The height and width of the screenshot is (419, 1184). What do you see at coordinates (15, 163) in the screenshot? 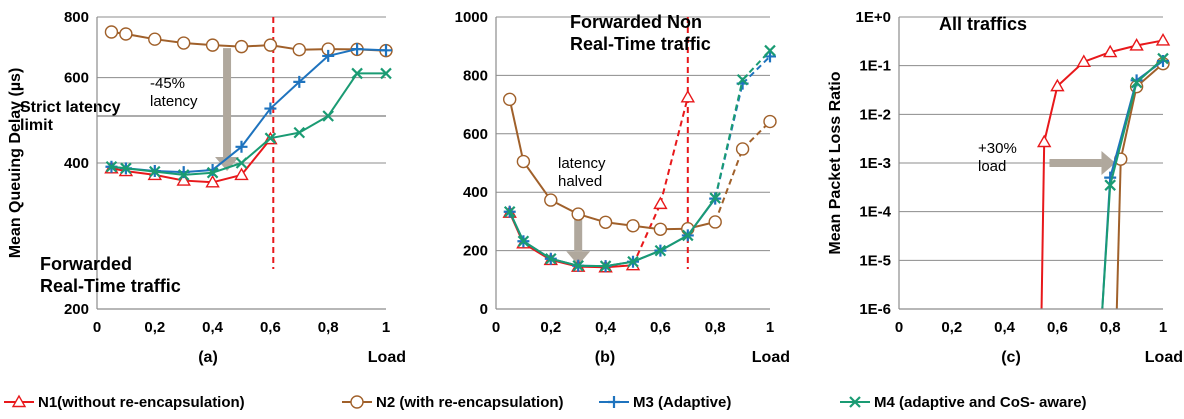
I see `y-axis-label: Mean Queuing Delay (µs)` at bounding box center [15, 163].